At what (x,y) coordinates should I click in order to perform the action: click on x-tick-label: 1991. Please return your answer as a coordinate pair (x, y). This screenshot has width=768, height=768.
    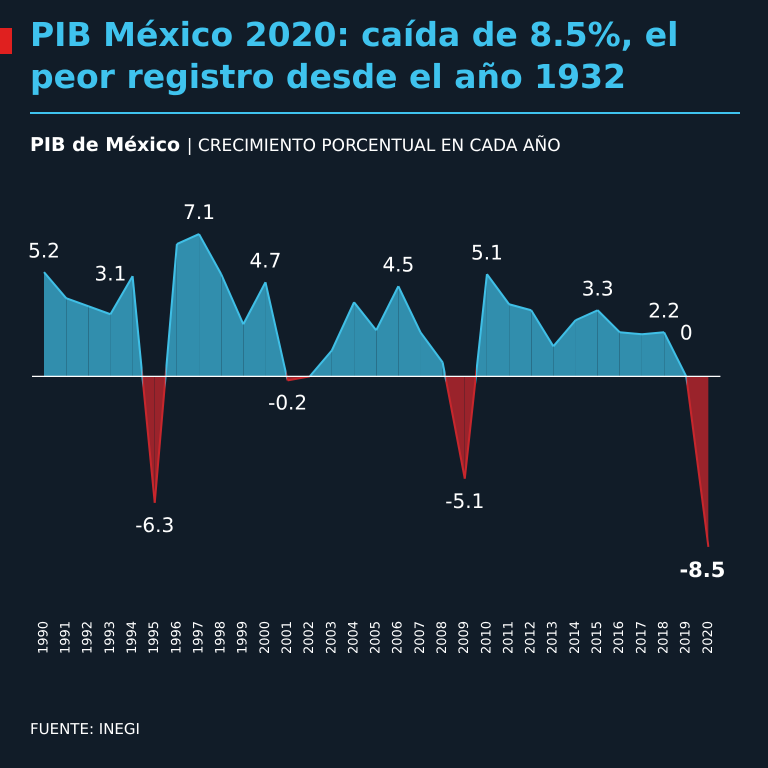
    Looking at the image, I should click on (66, 637).